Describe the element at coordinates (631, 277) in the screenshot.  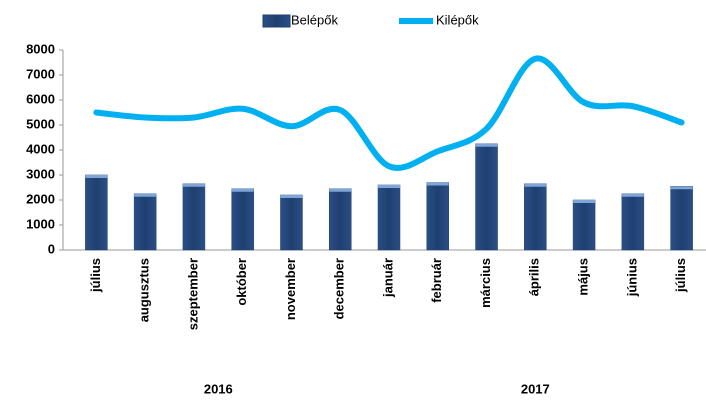
I see `x-tick-label: június` at that location.